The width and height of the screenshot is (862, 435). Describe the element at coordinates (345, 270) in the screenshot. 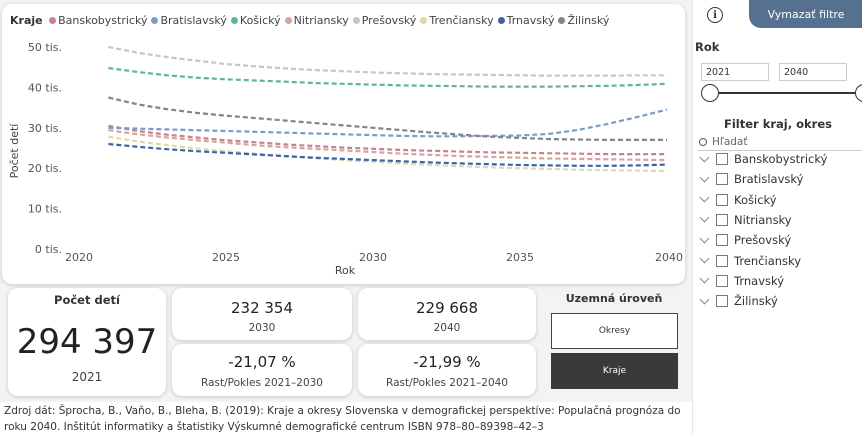

I see `x-axis-label: Rok` at that location.